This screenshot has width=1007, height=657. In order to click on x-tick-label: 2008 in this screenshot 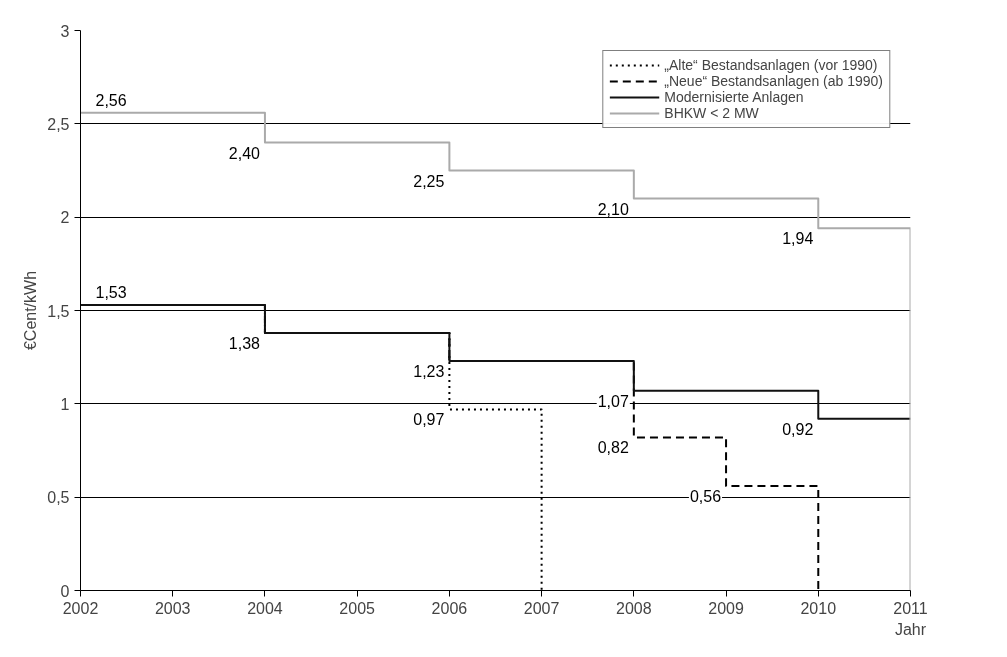, I will do `click(634, 608)`.